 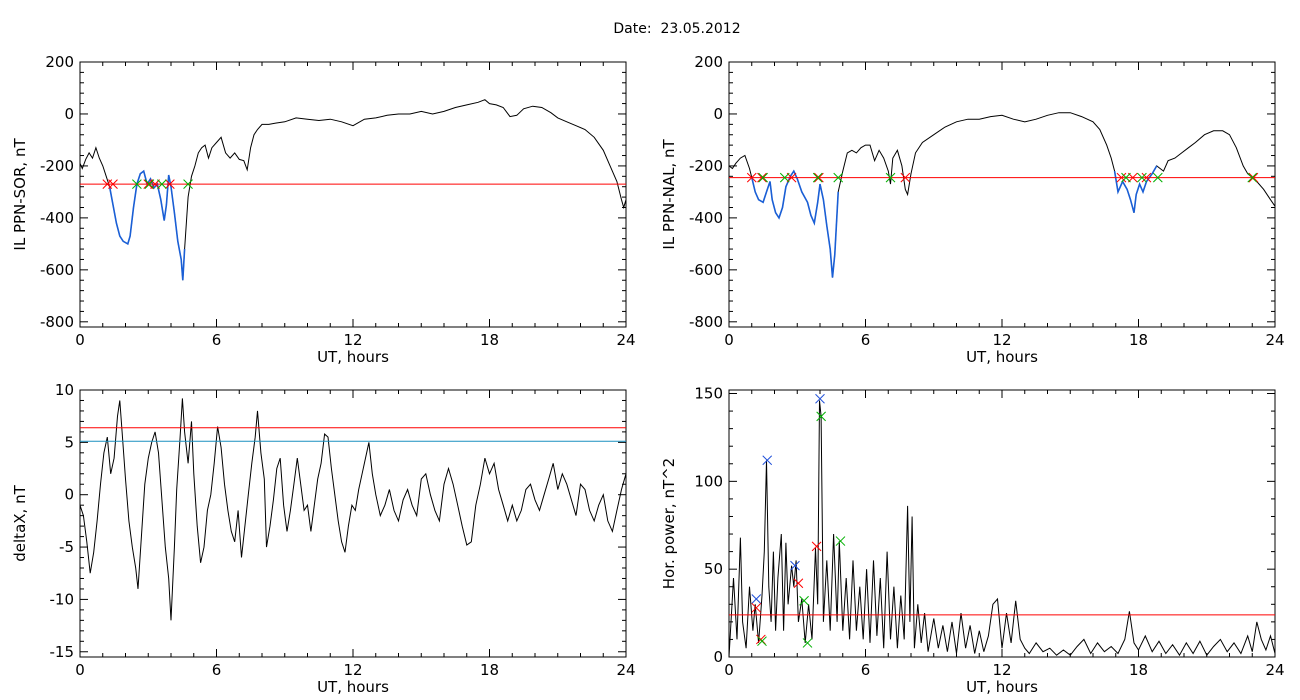 I want to click on figure-title: Date: 23.05.2012, so click(x=676, y=29).